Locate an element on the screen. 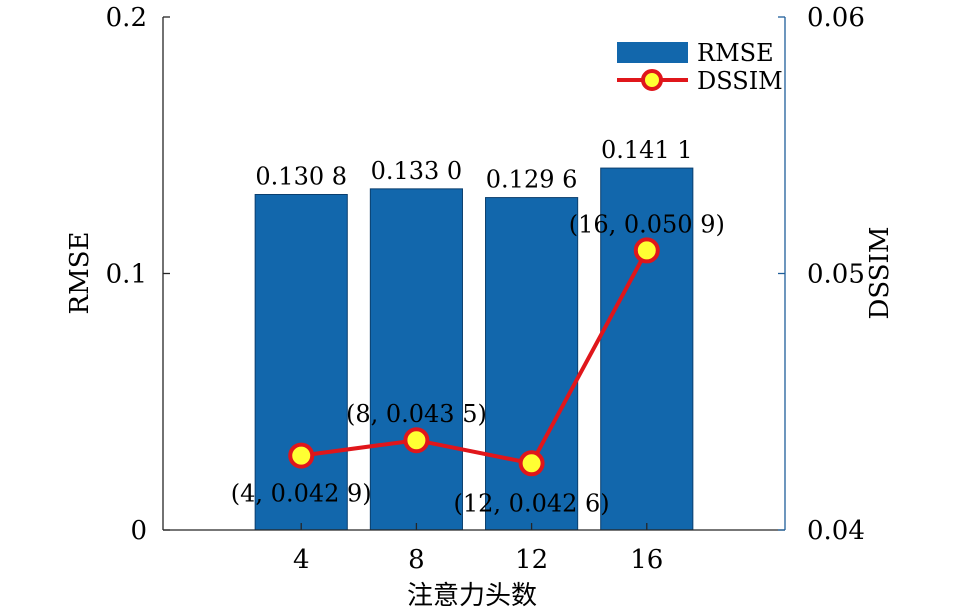 This screenshot has height=614, width=957. legend-marker-dssim is located at coordinates (652, 80).